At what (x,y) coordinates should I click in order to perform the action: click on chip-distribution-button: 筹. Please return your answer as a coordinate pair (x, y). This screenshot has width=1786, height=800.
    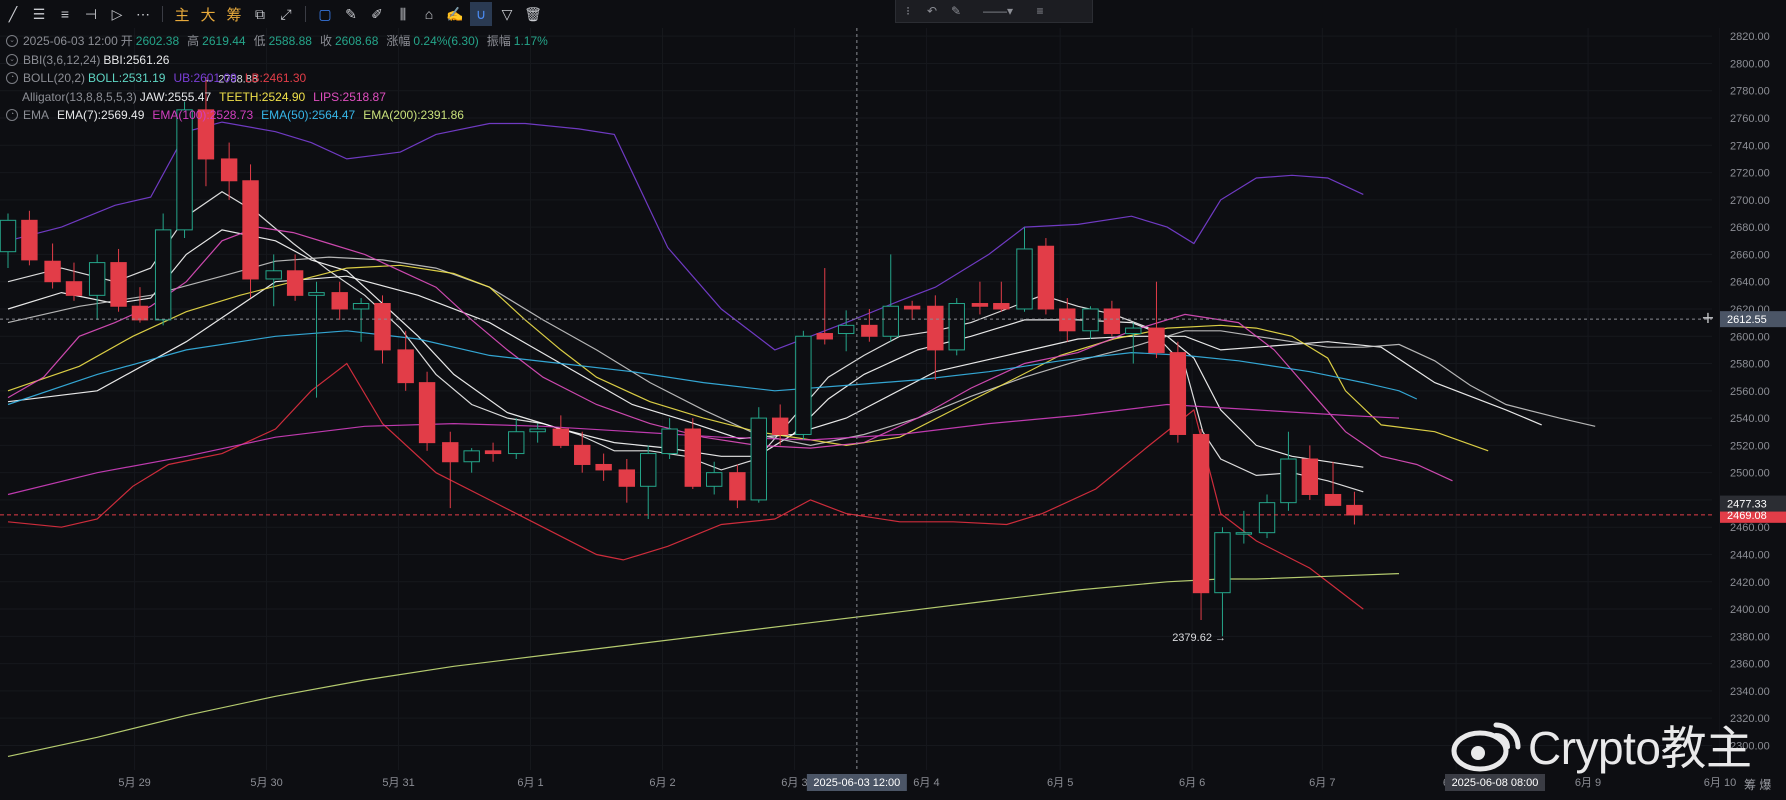
    Looking at the image, I should click on (234, 14).